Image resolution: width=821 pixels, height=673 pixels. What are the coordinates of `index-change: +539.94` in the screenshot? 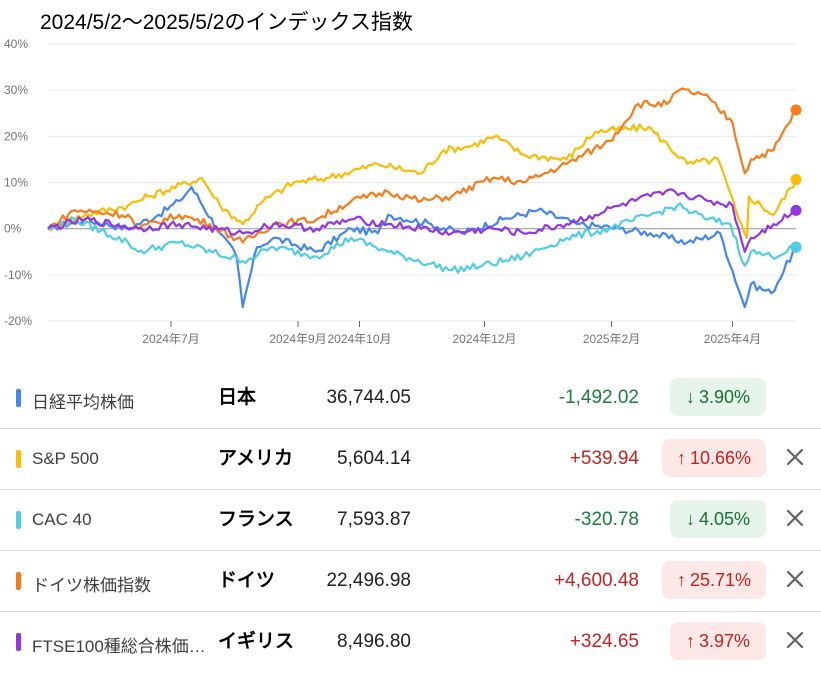 It's located at (604, 458).